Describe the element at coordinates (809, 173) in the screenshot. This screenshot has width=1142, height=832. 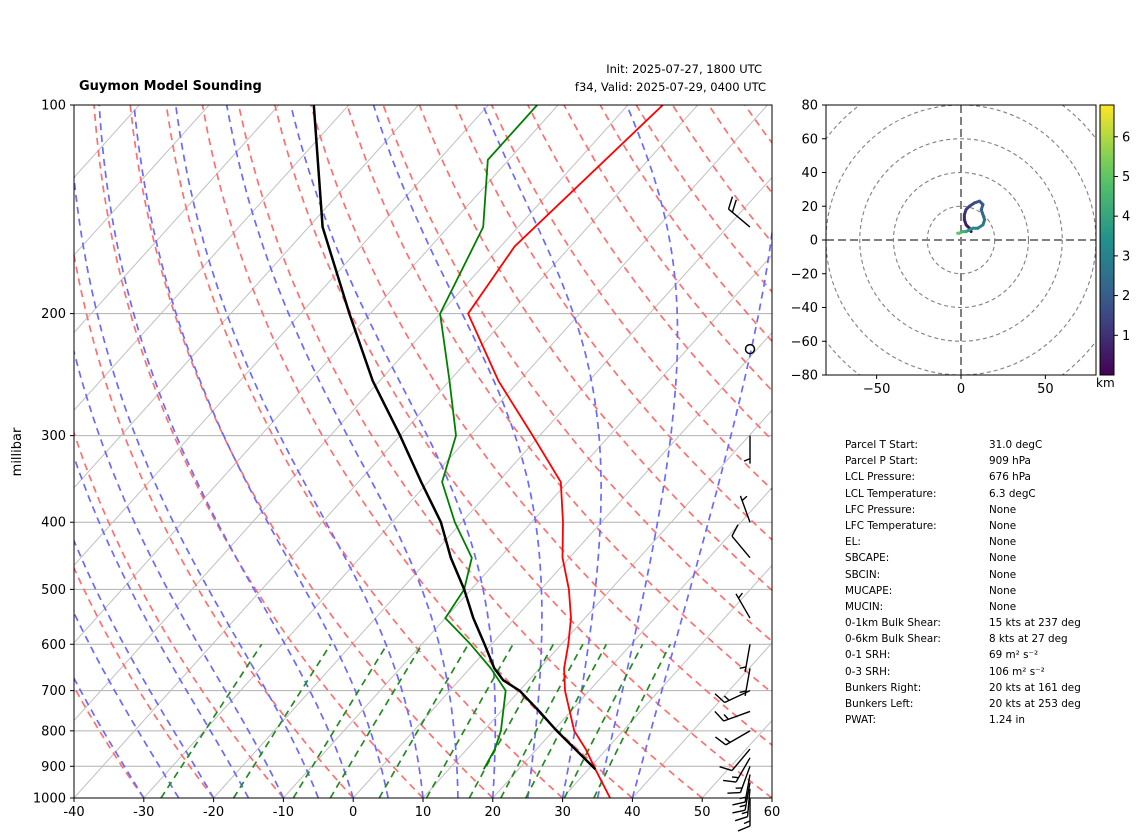
I see `hodo-y-tick-label: 40` at that location.